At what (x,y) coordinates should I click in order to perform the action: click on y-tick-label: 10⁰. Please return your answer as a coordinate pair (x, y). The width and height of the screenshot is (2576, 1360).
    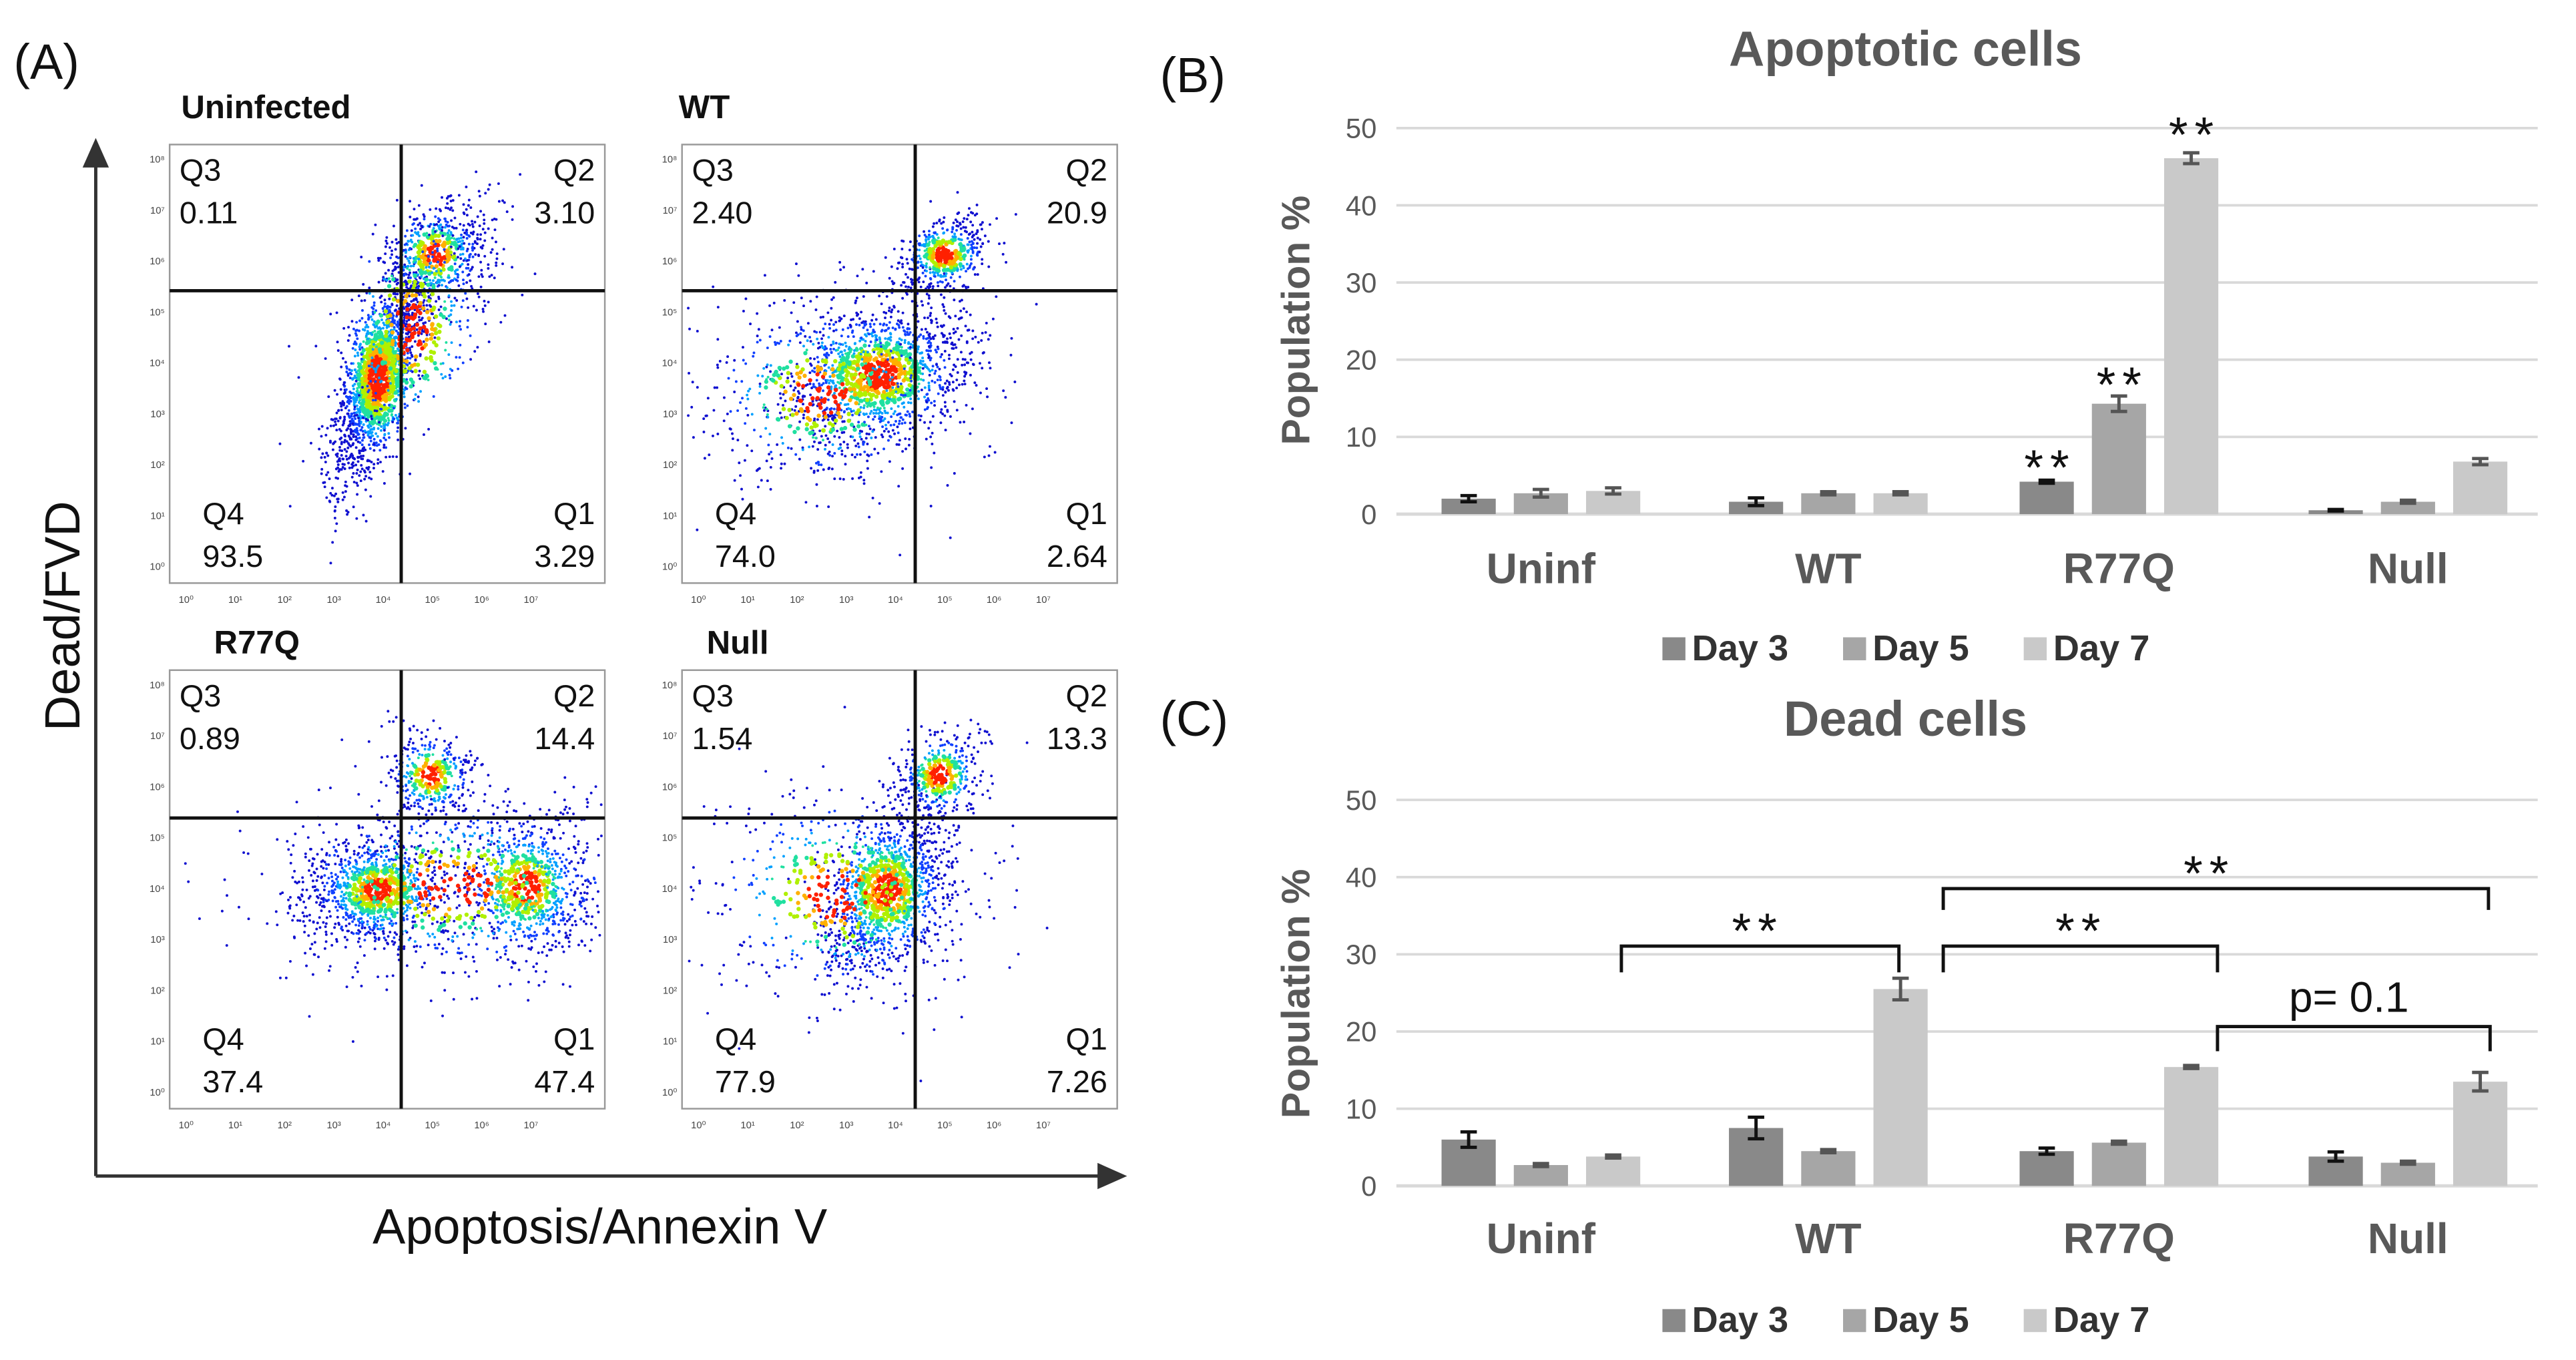
    Looking at the image, I should click on (157, 567).